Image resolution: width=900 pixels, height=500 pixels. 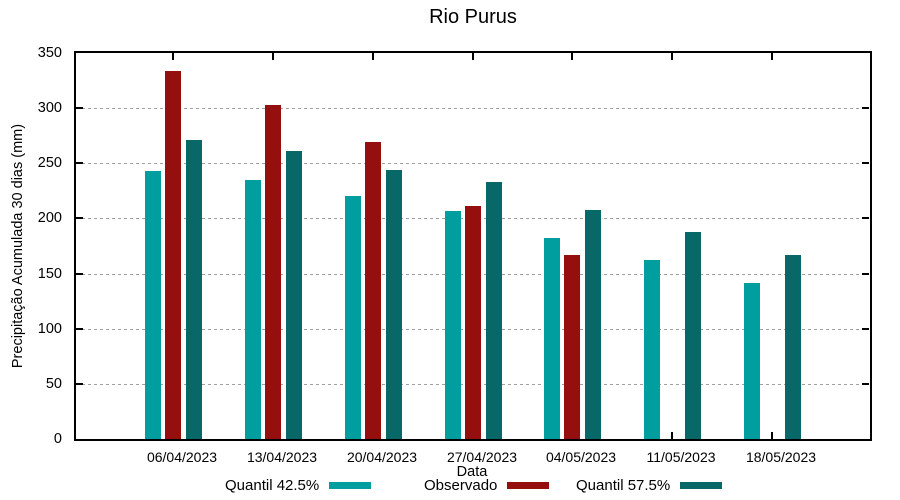 What do you see at coordinates (473, 17) in the screenshot?
I see `chart-title: Rio Purus` at bounding box center [473, 17].